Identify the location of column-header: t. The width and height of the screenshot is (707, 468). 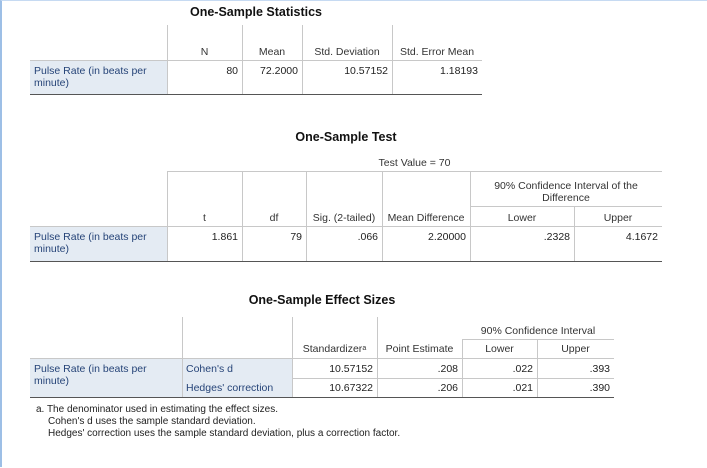
(204, 218).